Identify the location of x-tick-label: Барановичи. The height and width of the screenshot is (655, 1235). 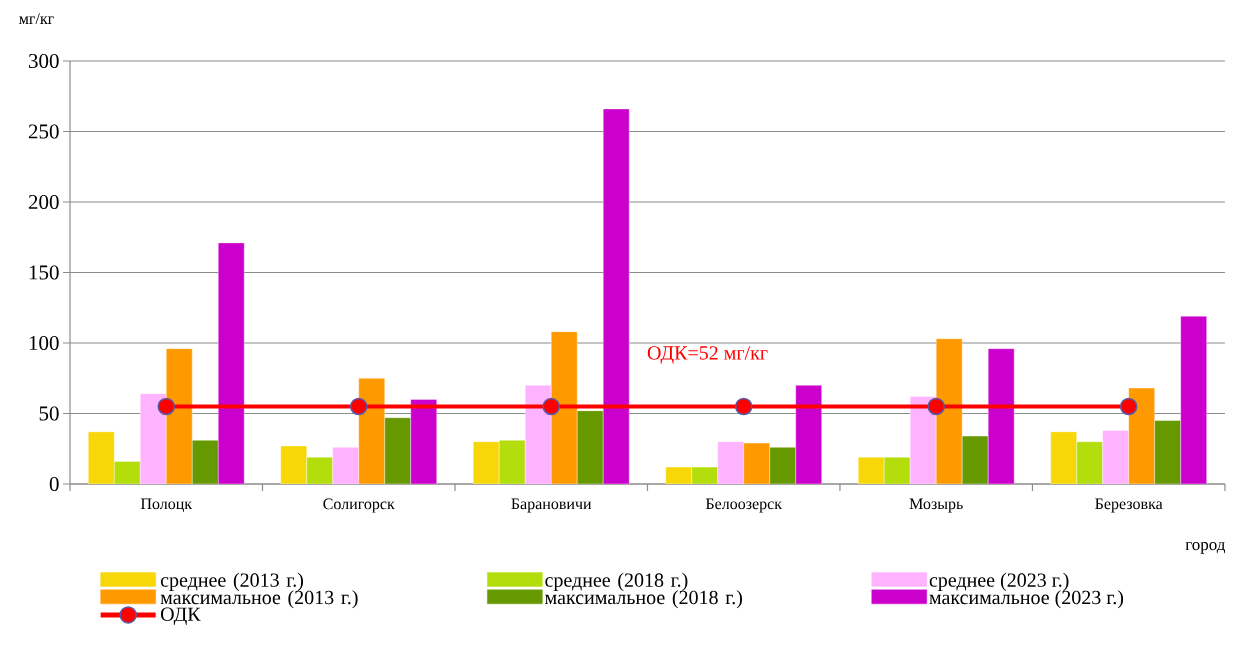
(551, 505).